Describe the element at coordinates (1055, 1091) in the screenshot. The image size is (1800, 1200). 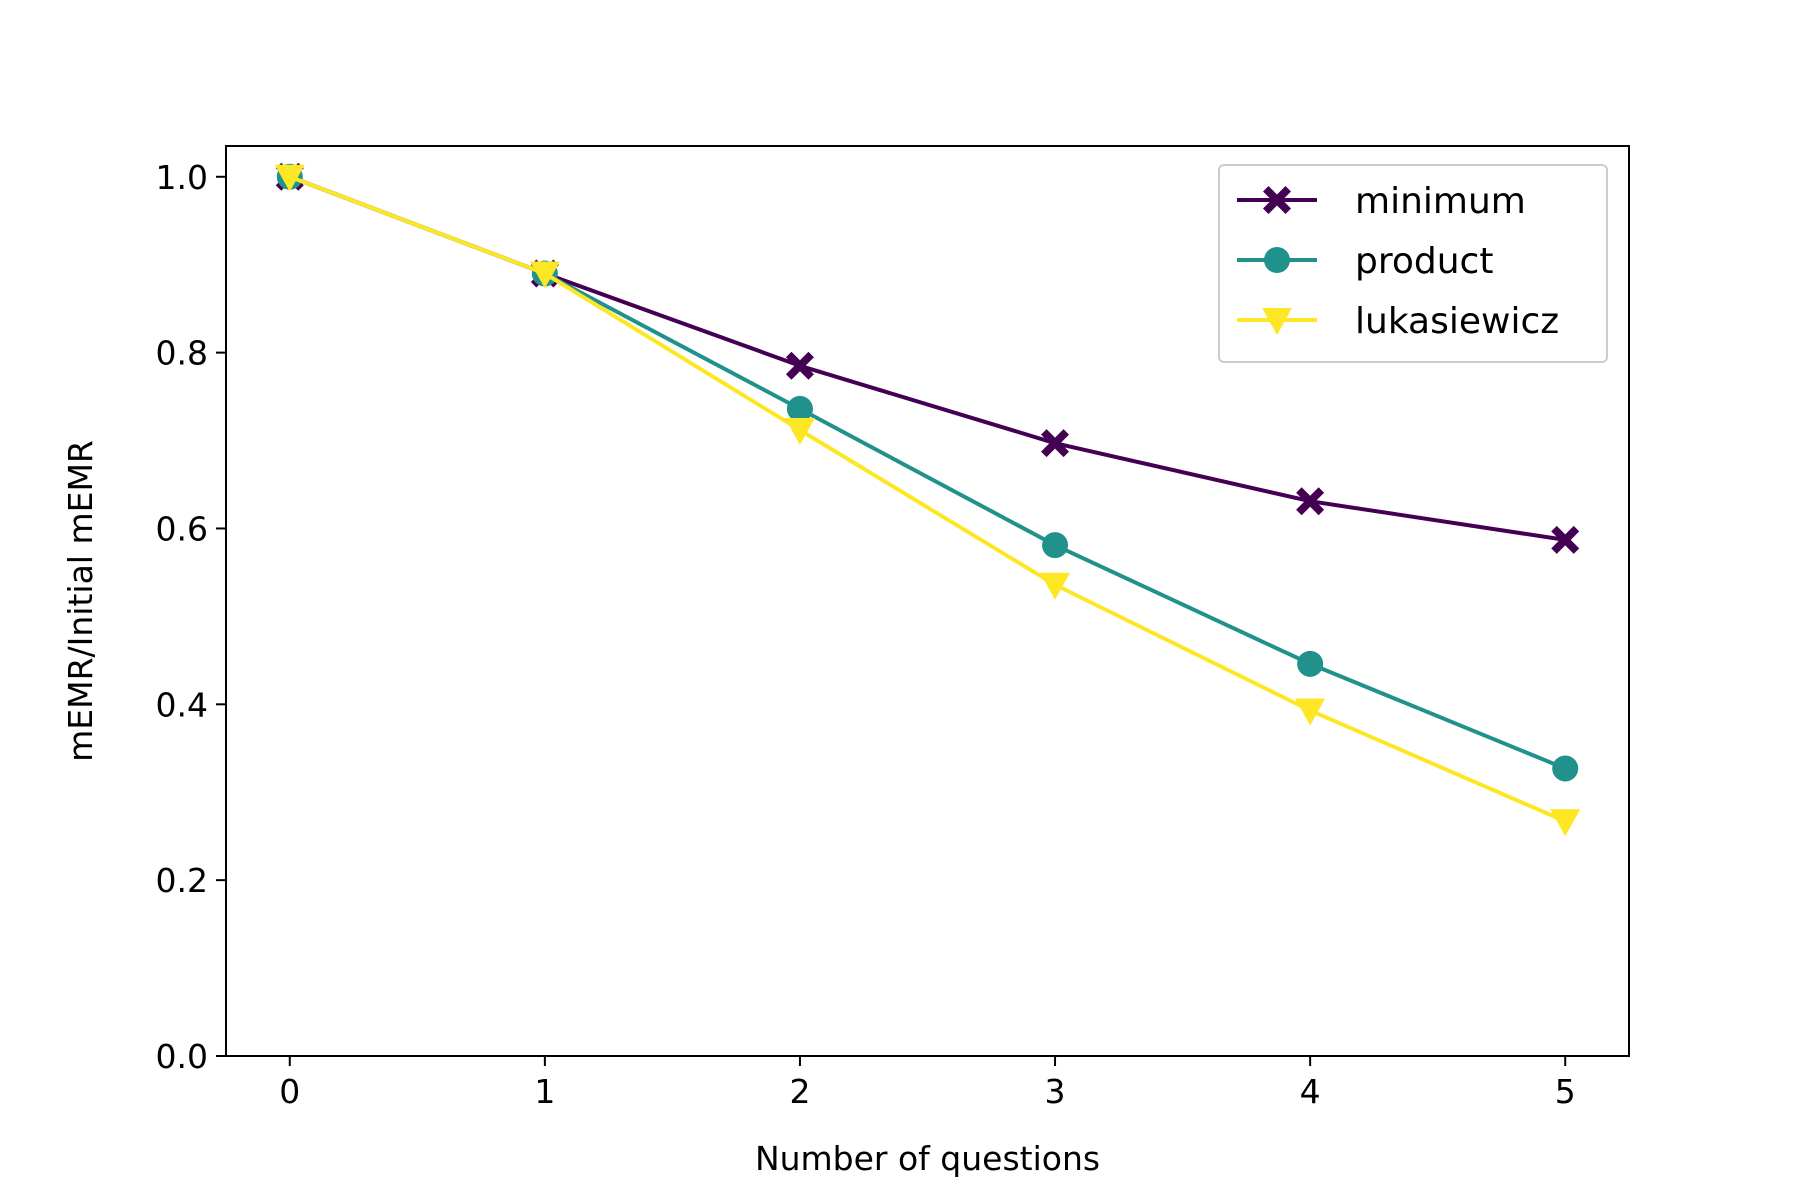
I see `x-tick-label: 3` at that location.